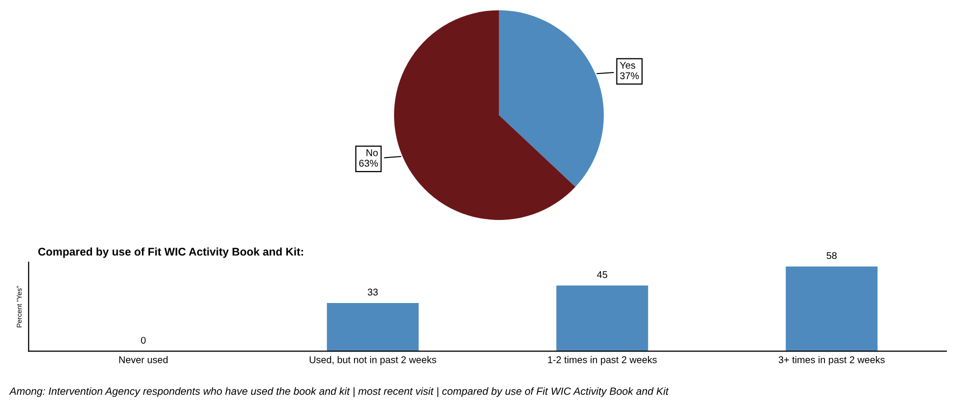  I want to click on x-tick-label: 3+ times in past 2 weeks, so click(831, 361).